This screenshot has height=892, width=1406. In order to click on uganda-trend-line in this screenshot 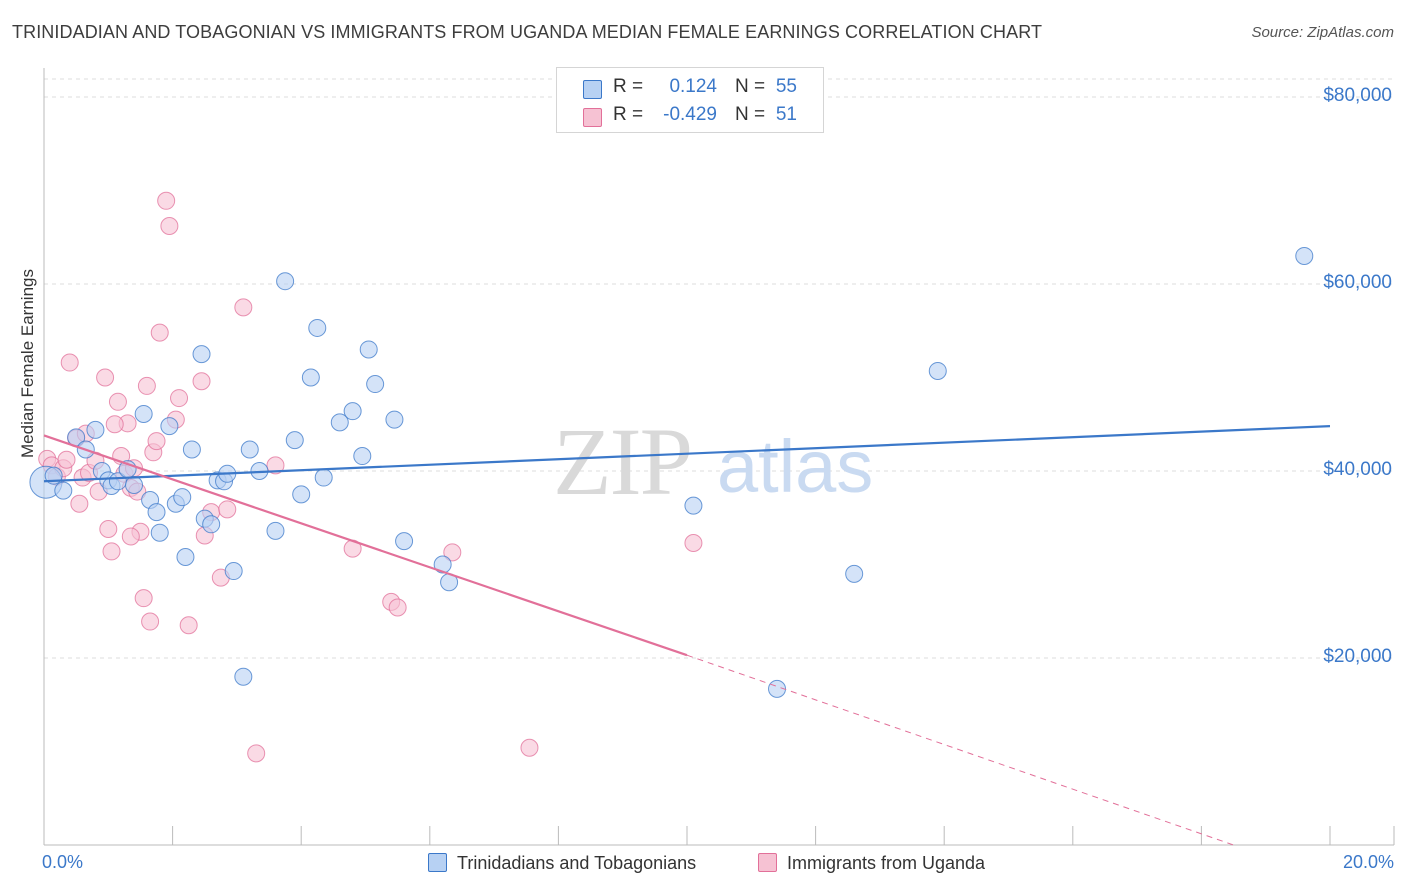, I will do `click(365, 545)`.